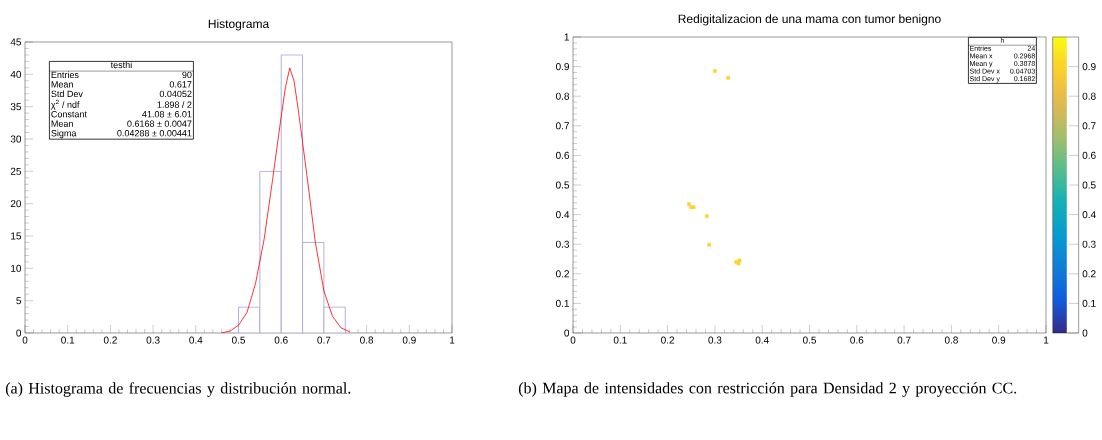  I want to click on text: (b) Mapa de intensidades con restricción para Densidad 2 y proyección CC., so click(767, 389).